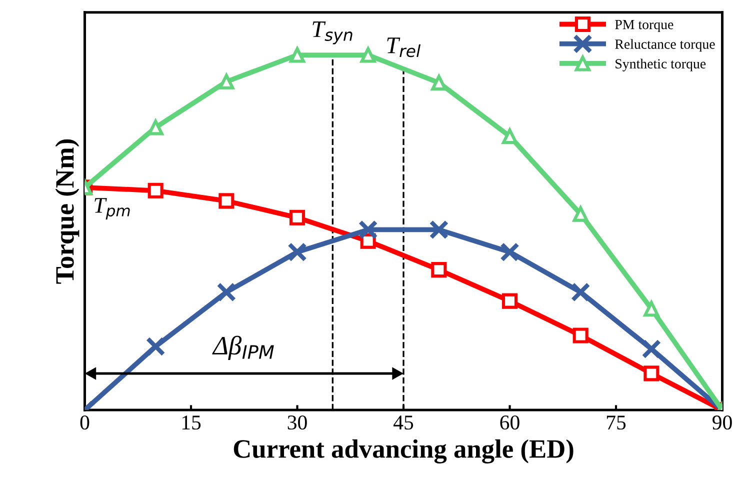 This screenshot has width=737, height=497. What do you see at coordinates (404, 48) in the screenshot?
I see `ref-line-label: T$_{rel}$` at bounding box center [404, 48].